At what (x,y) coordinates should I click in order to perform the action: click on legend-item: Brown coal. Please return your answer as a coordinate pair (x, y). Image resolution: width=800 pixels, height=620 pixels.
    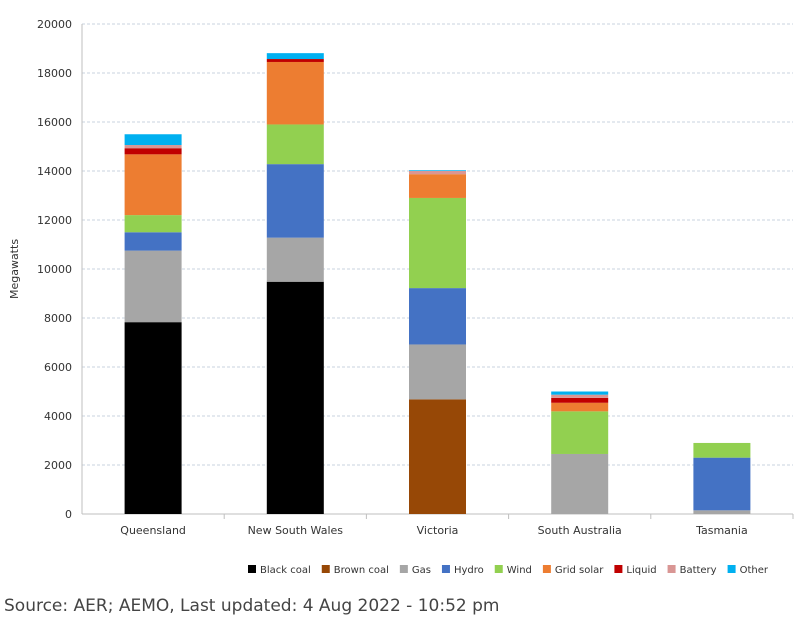
    Looking at the image, I should click on (355, 570).